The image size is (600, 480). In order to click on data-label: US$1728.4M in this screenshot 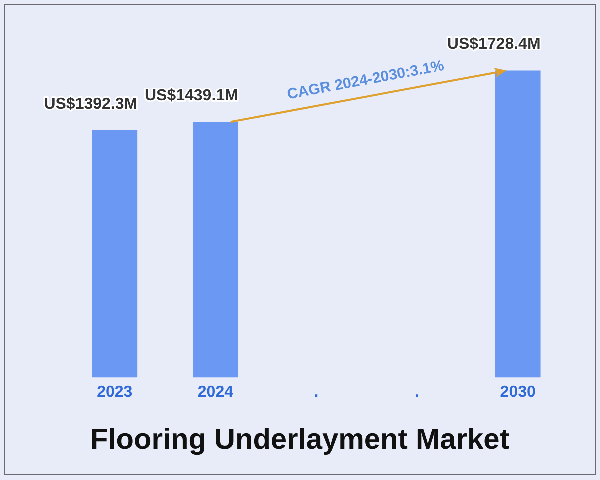, I will do `click(494, 45)`.